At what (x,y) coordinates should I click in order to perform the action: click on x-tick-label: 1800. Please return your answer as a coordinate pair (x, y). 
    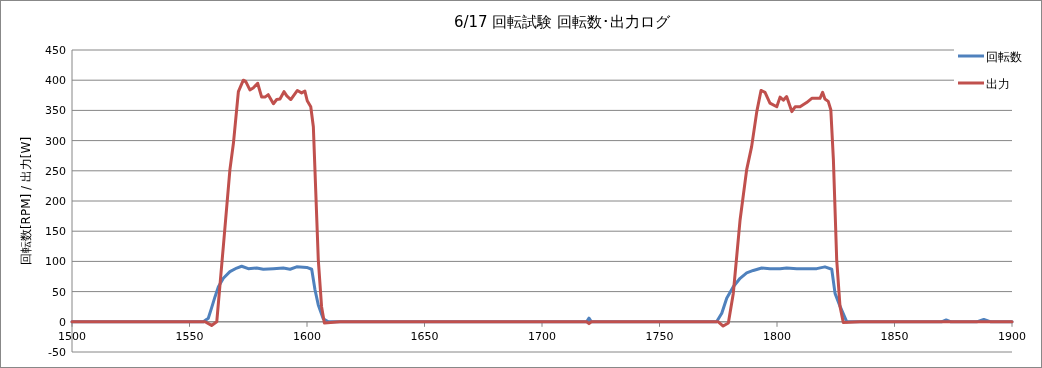
    Looking at the image, I should click on (777, 336).